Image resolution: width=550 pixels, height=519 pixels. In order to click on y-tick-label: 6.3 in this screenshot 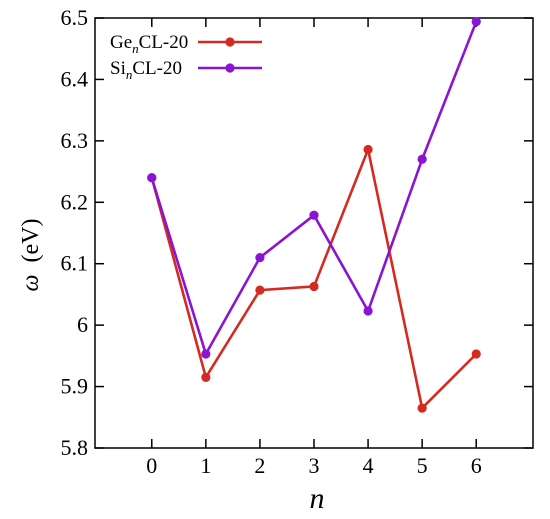, I will do `click(75, 140)`.